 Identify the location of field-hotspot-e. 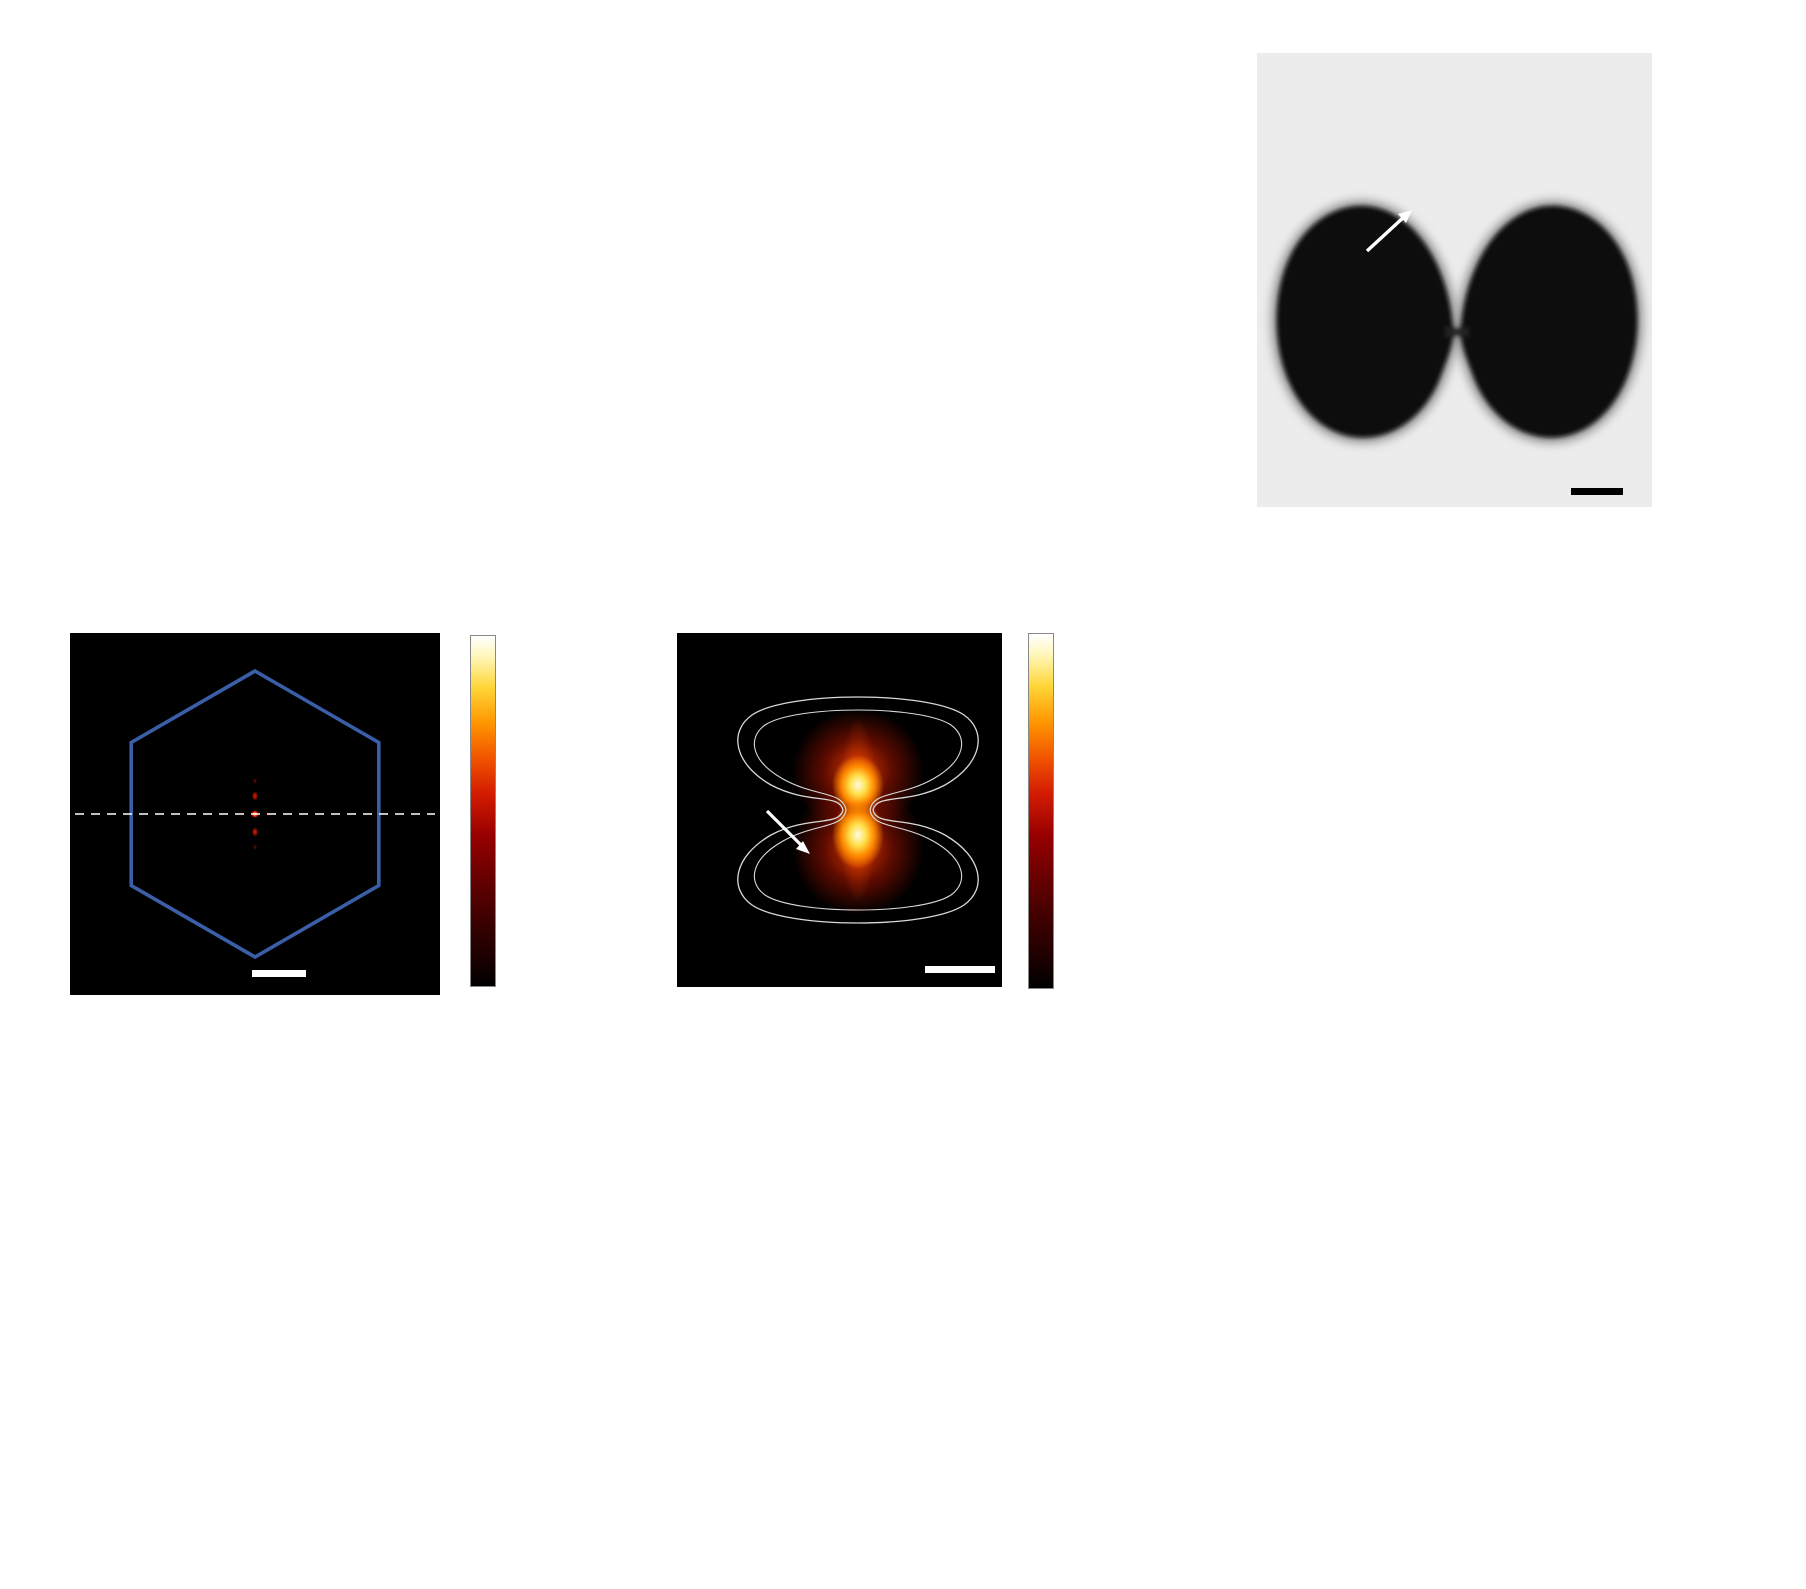
(839, 810).